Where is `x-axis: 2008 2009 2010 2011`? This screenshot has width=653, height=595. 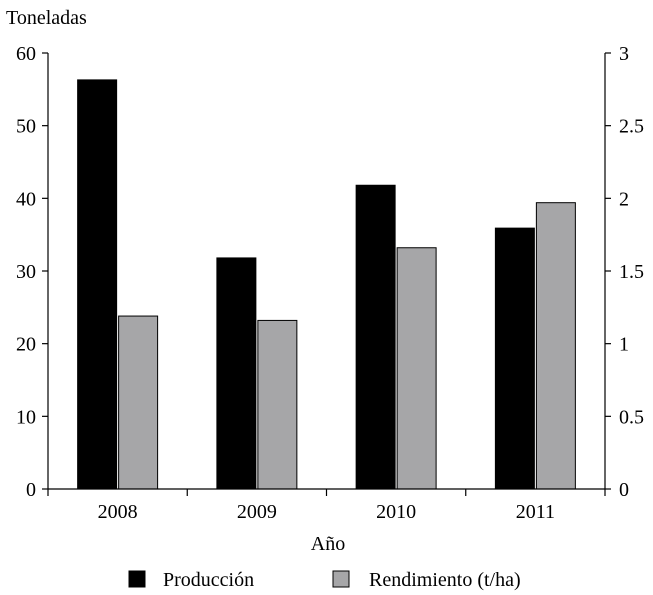
x-axis: 2008 2009 2010 2011 is located at coordinates (326, 505).